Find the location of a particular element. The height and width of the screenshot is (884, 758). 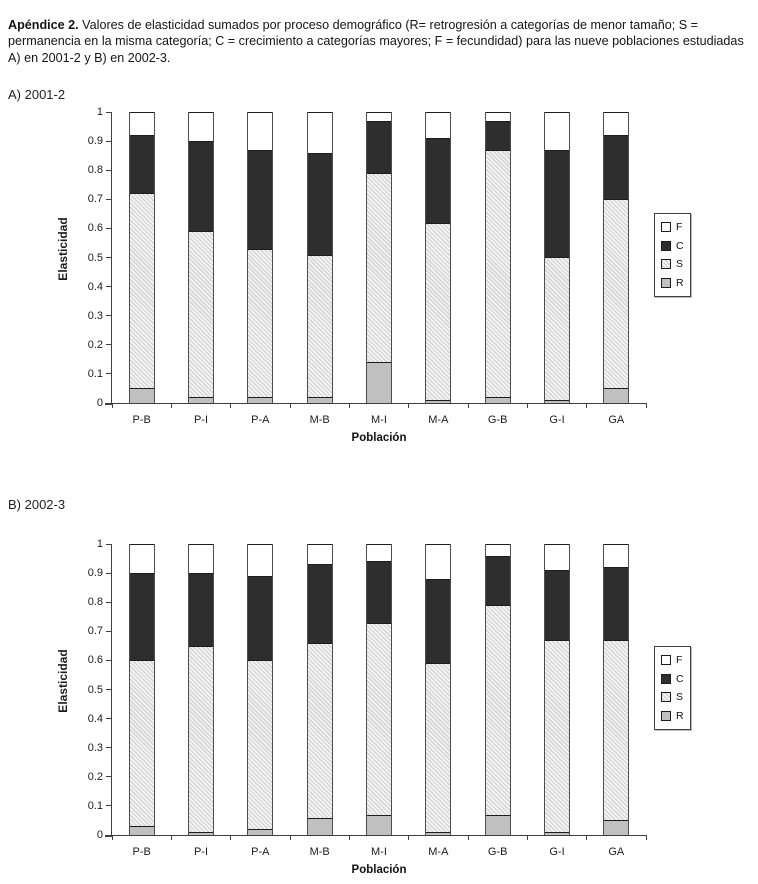

x-axis-title-a: Población is located at coordinates (379, 438).